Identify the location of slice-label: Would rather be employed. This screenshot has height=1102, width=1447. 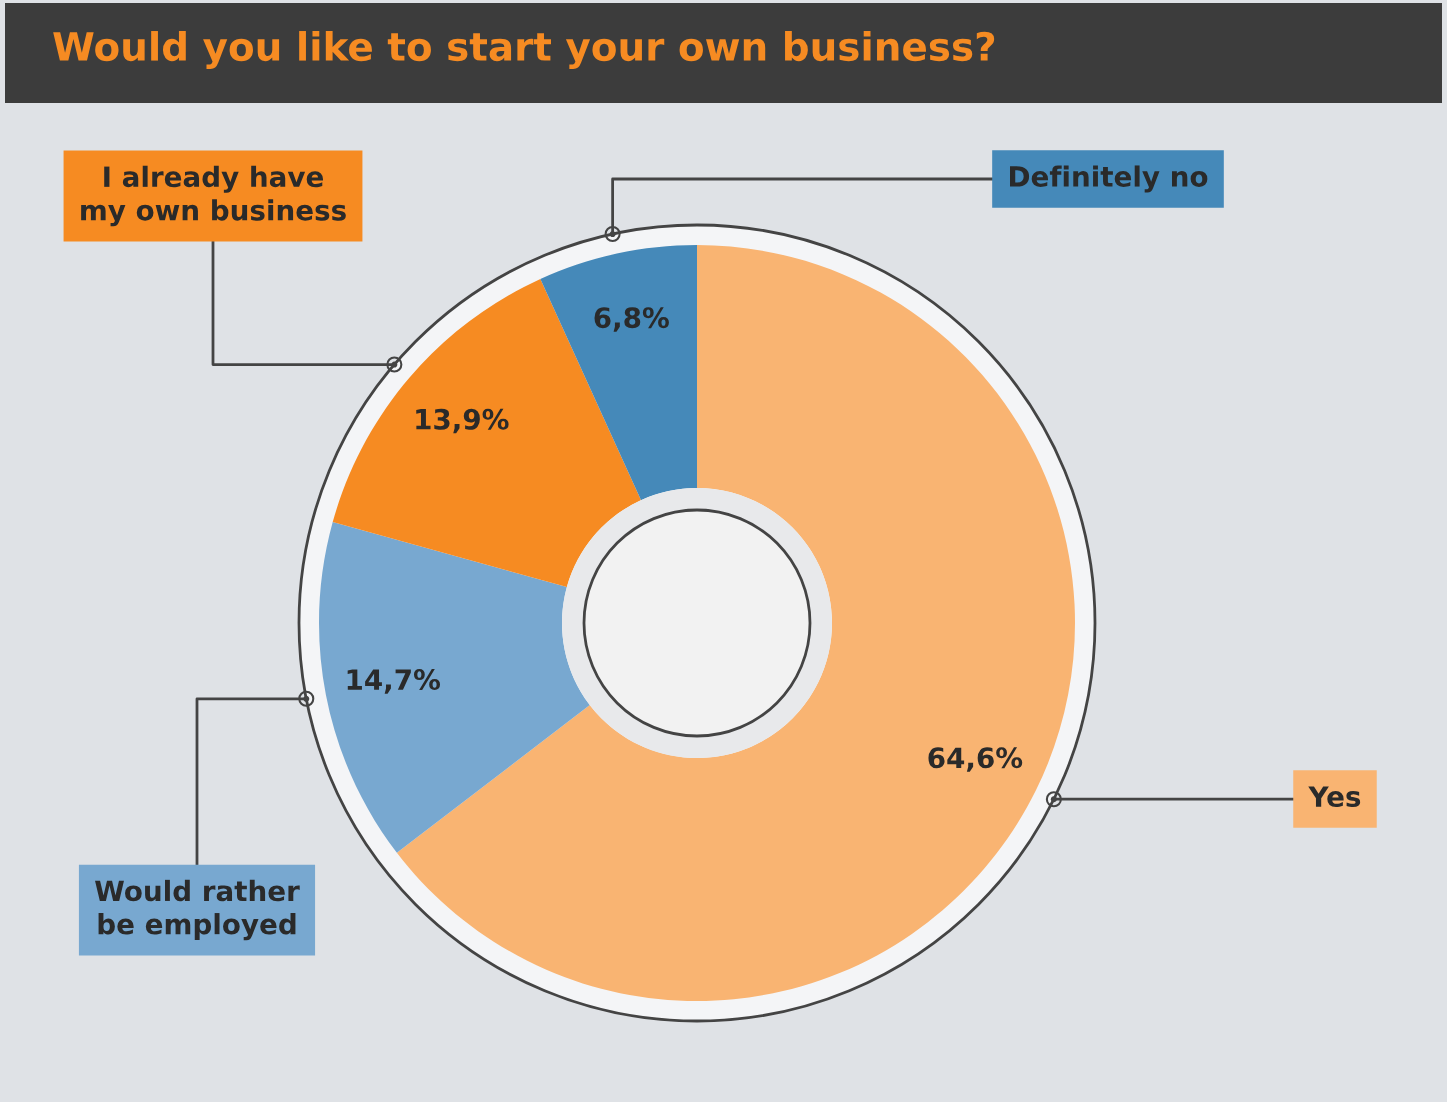
(197, 910).